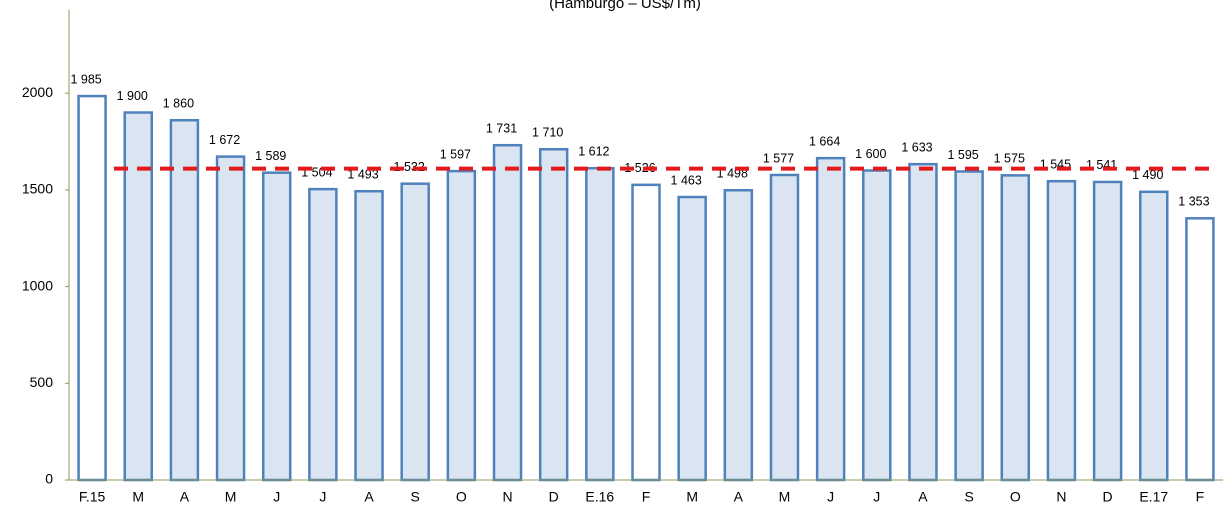 Image resolution: width=1230 pixels, height=508 pixels. Describe the element at coordinates (224, 140) in the screenshot. I see `value-label: 1 672` at that location.